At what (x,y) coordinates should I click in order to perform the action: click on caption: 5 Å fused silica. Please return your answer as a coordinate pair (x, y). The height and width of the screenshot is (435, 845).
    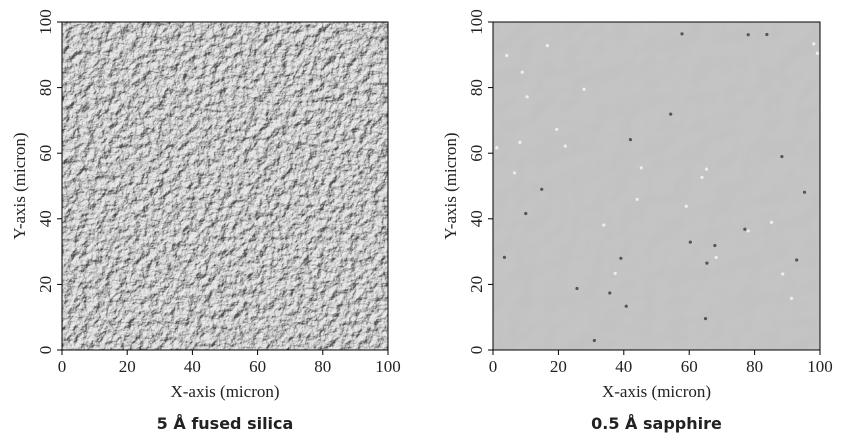
    Looking at the image, I should click on (225, 423).